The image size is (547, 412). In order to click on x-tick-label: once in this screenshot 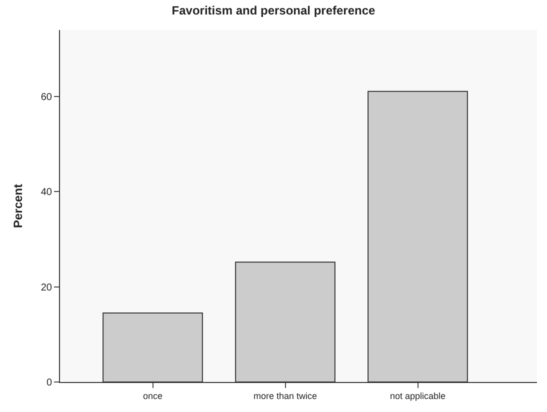, I will do `click(152, 395)`.